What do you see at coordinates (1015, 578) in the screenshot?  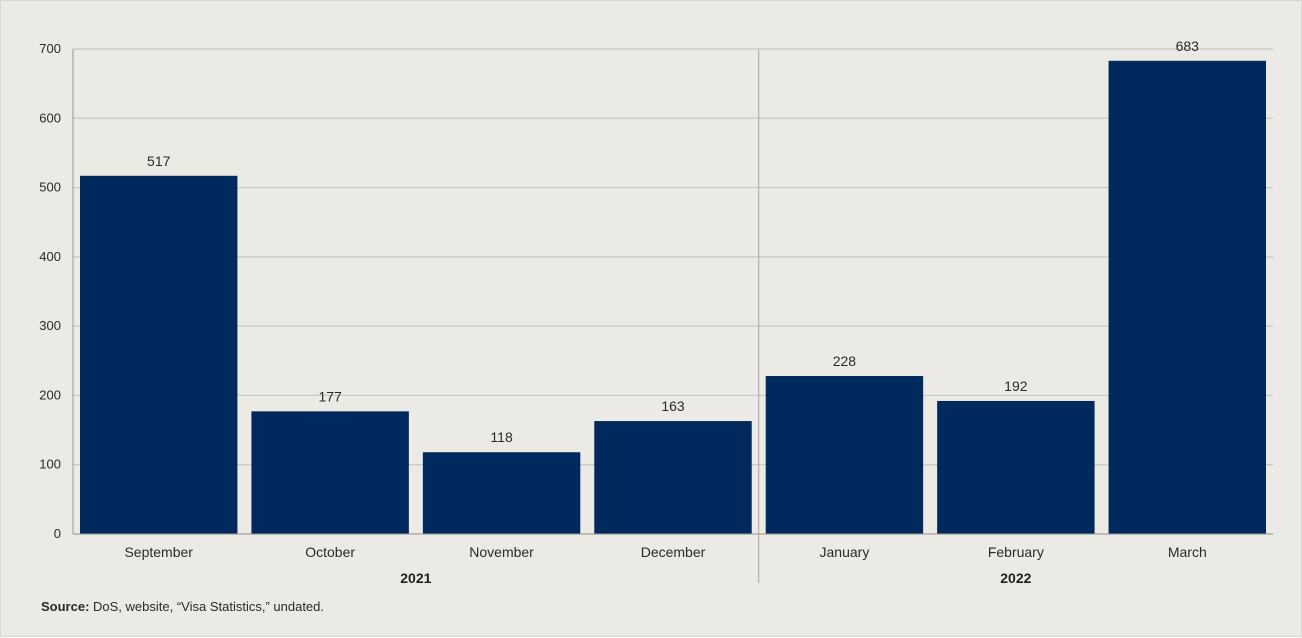 I see `group-label: 2022` at bounding box center [1015, 578].